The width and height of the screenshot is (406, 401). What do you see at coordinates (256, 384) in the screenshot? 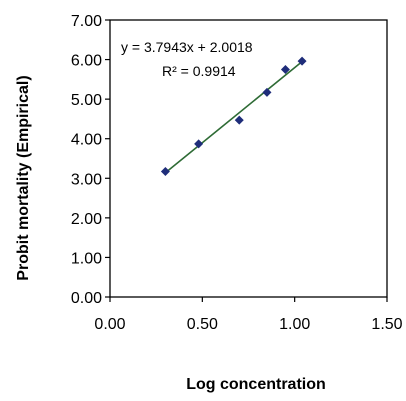
I see `x-axis-title: Log concentration` at bounding box center [256, 384].